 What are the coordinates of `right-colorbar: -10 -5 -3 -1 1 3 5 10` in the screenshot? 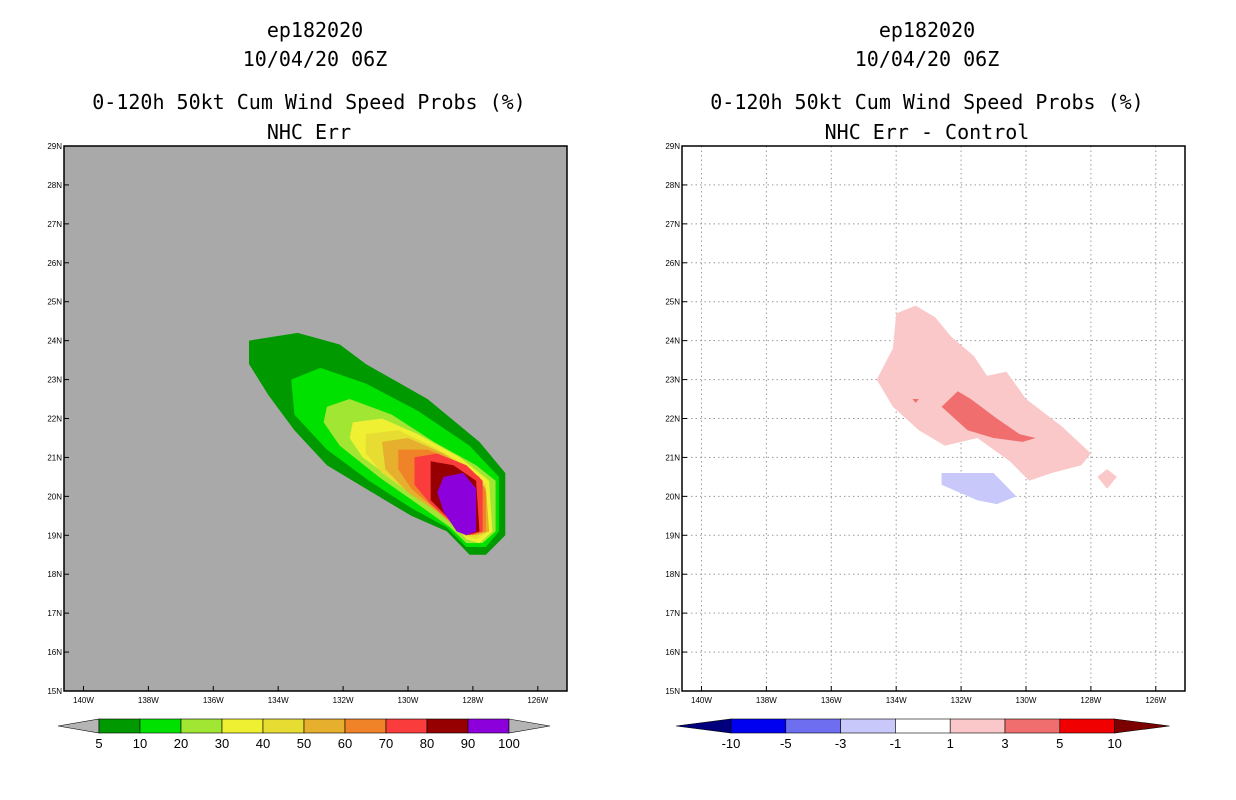 It's located at (922, 734).